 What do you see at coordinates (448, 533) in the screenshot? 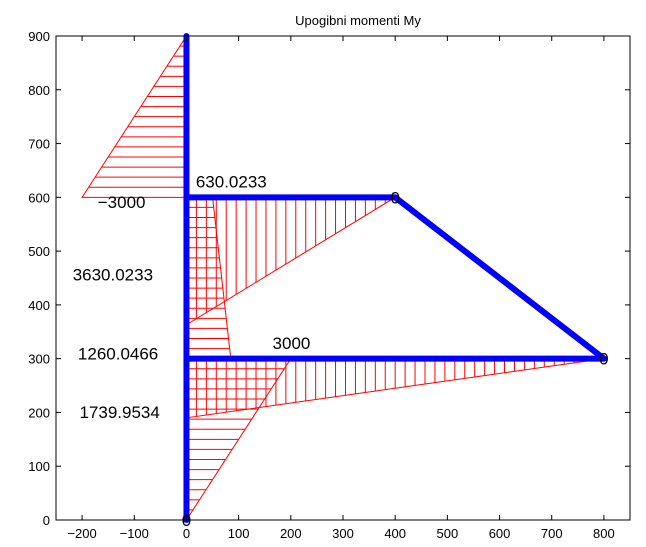
I see `x-tick-label: 500` at bounding box center [448, 533].